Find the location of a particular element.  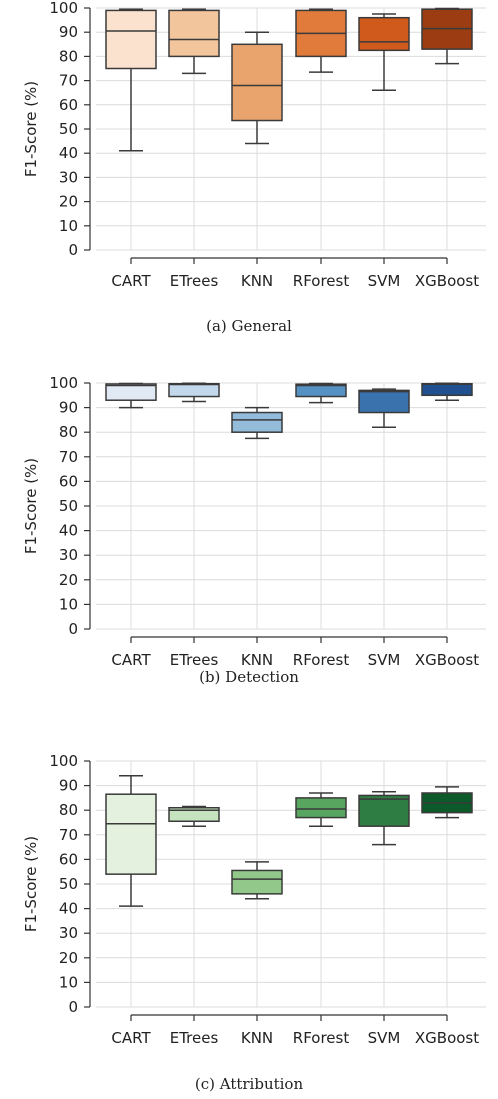

figure-caption: (a) General is located at coordinates (249, 326).